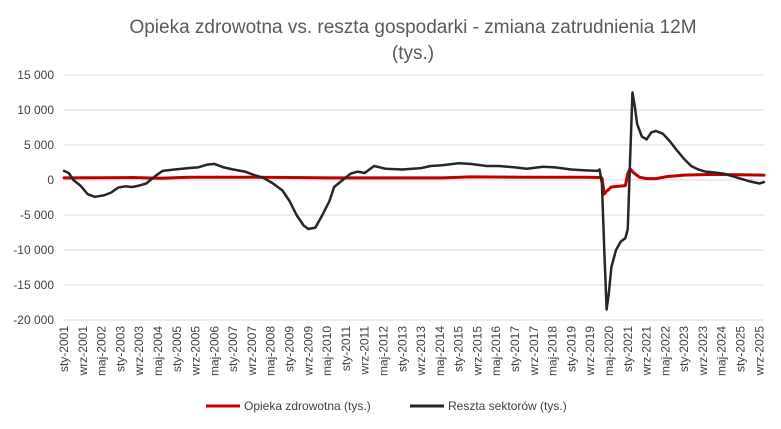  Describe the element at coordinates (120, 349) in the screenshot. I see `x-tick-label: sty-2003` at that location.